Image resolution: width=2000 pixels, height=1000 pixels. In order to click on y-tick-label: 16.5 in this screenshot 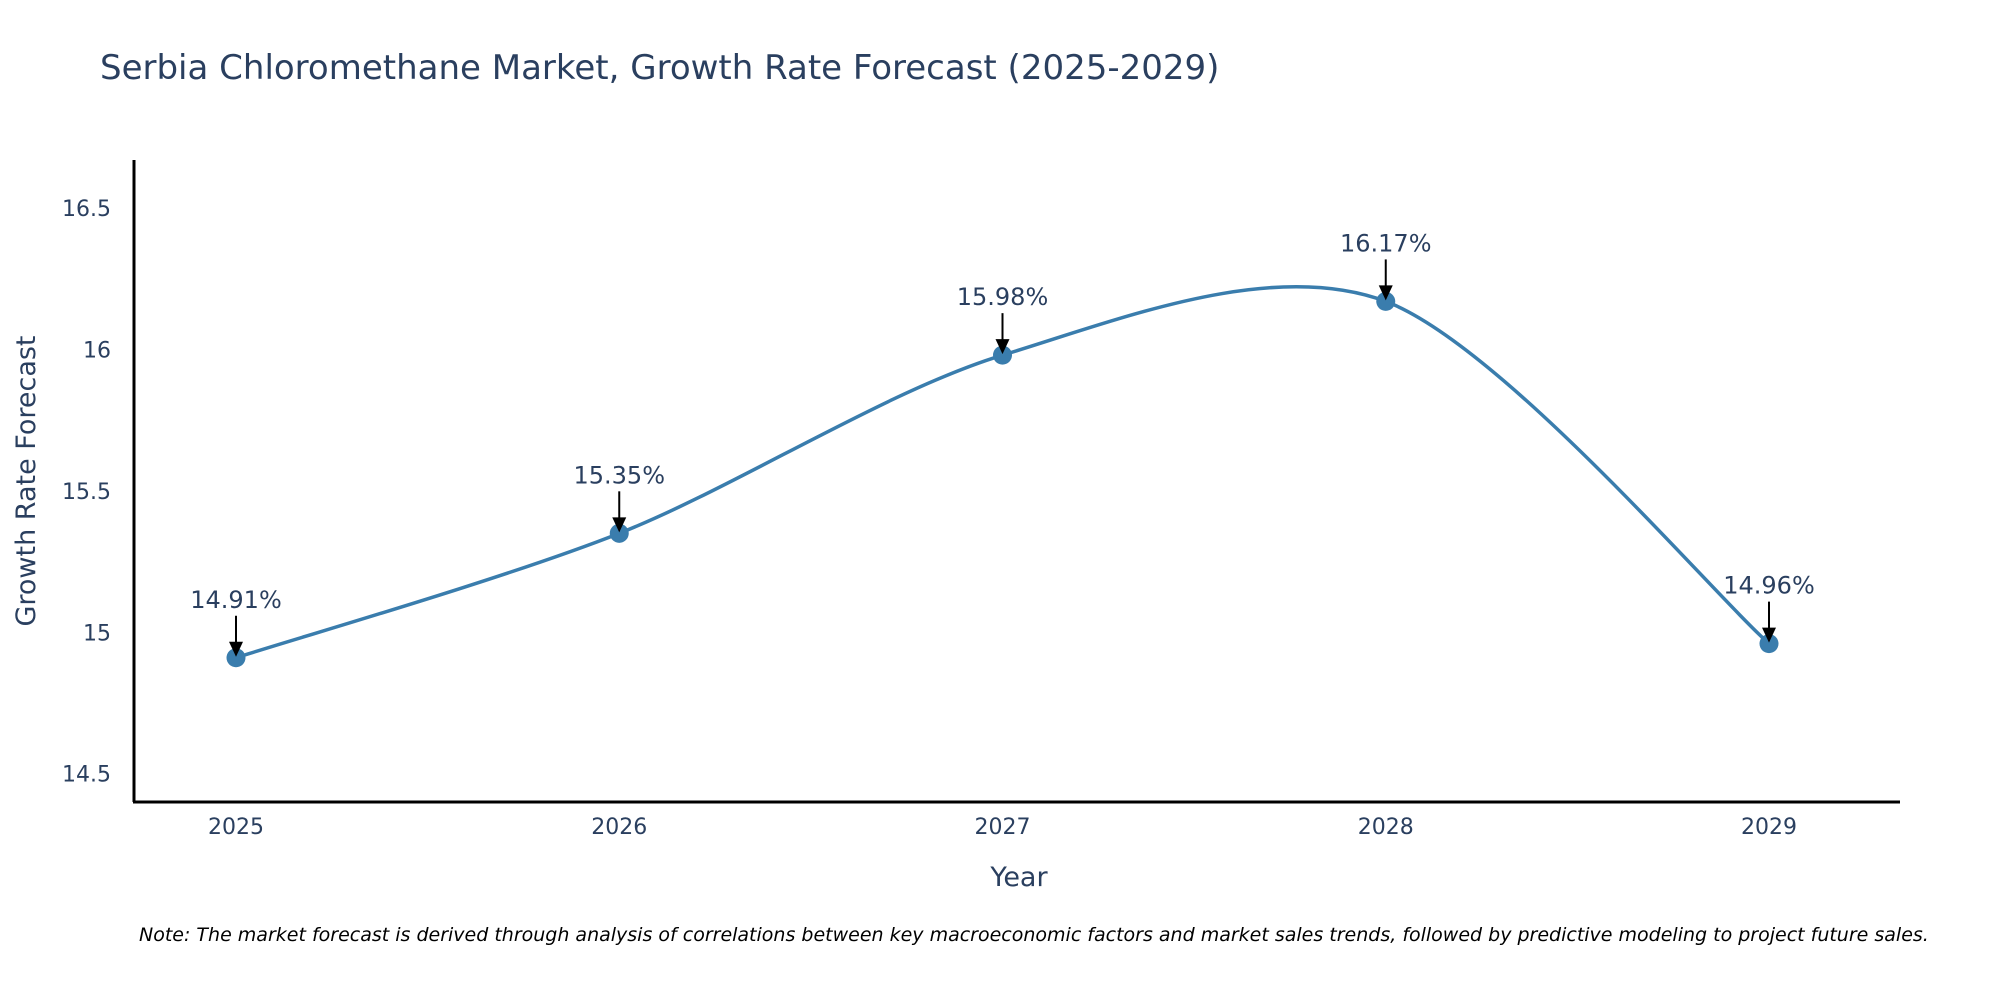, I will do `click(86, 209)`.